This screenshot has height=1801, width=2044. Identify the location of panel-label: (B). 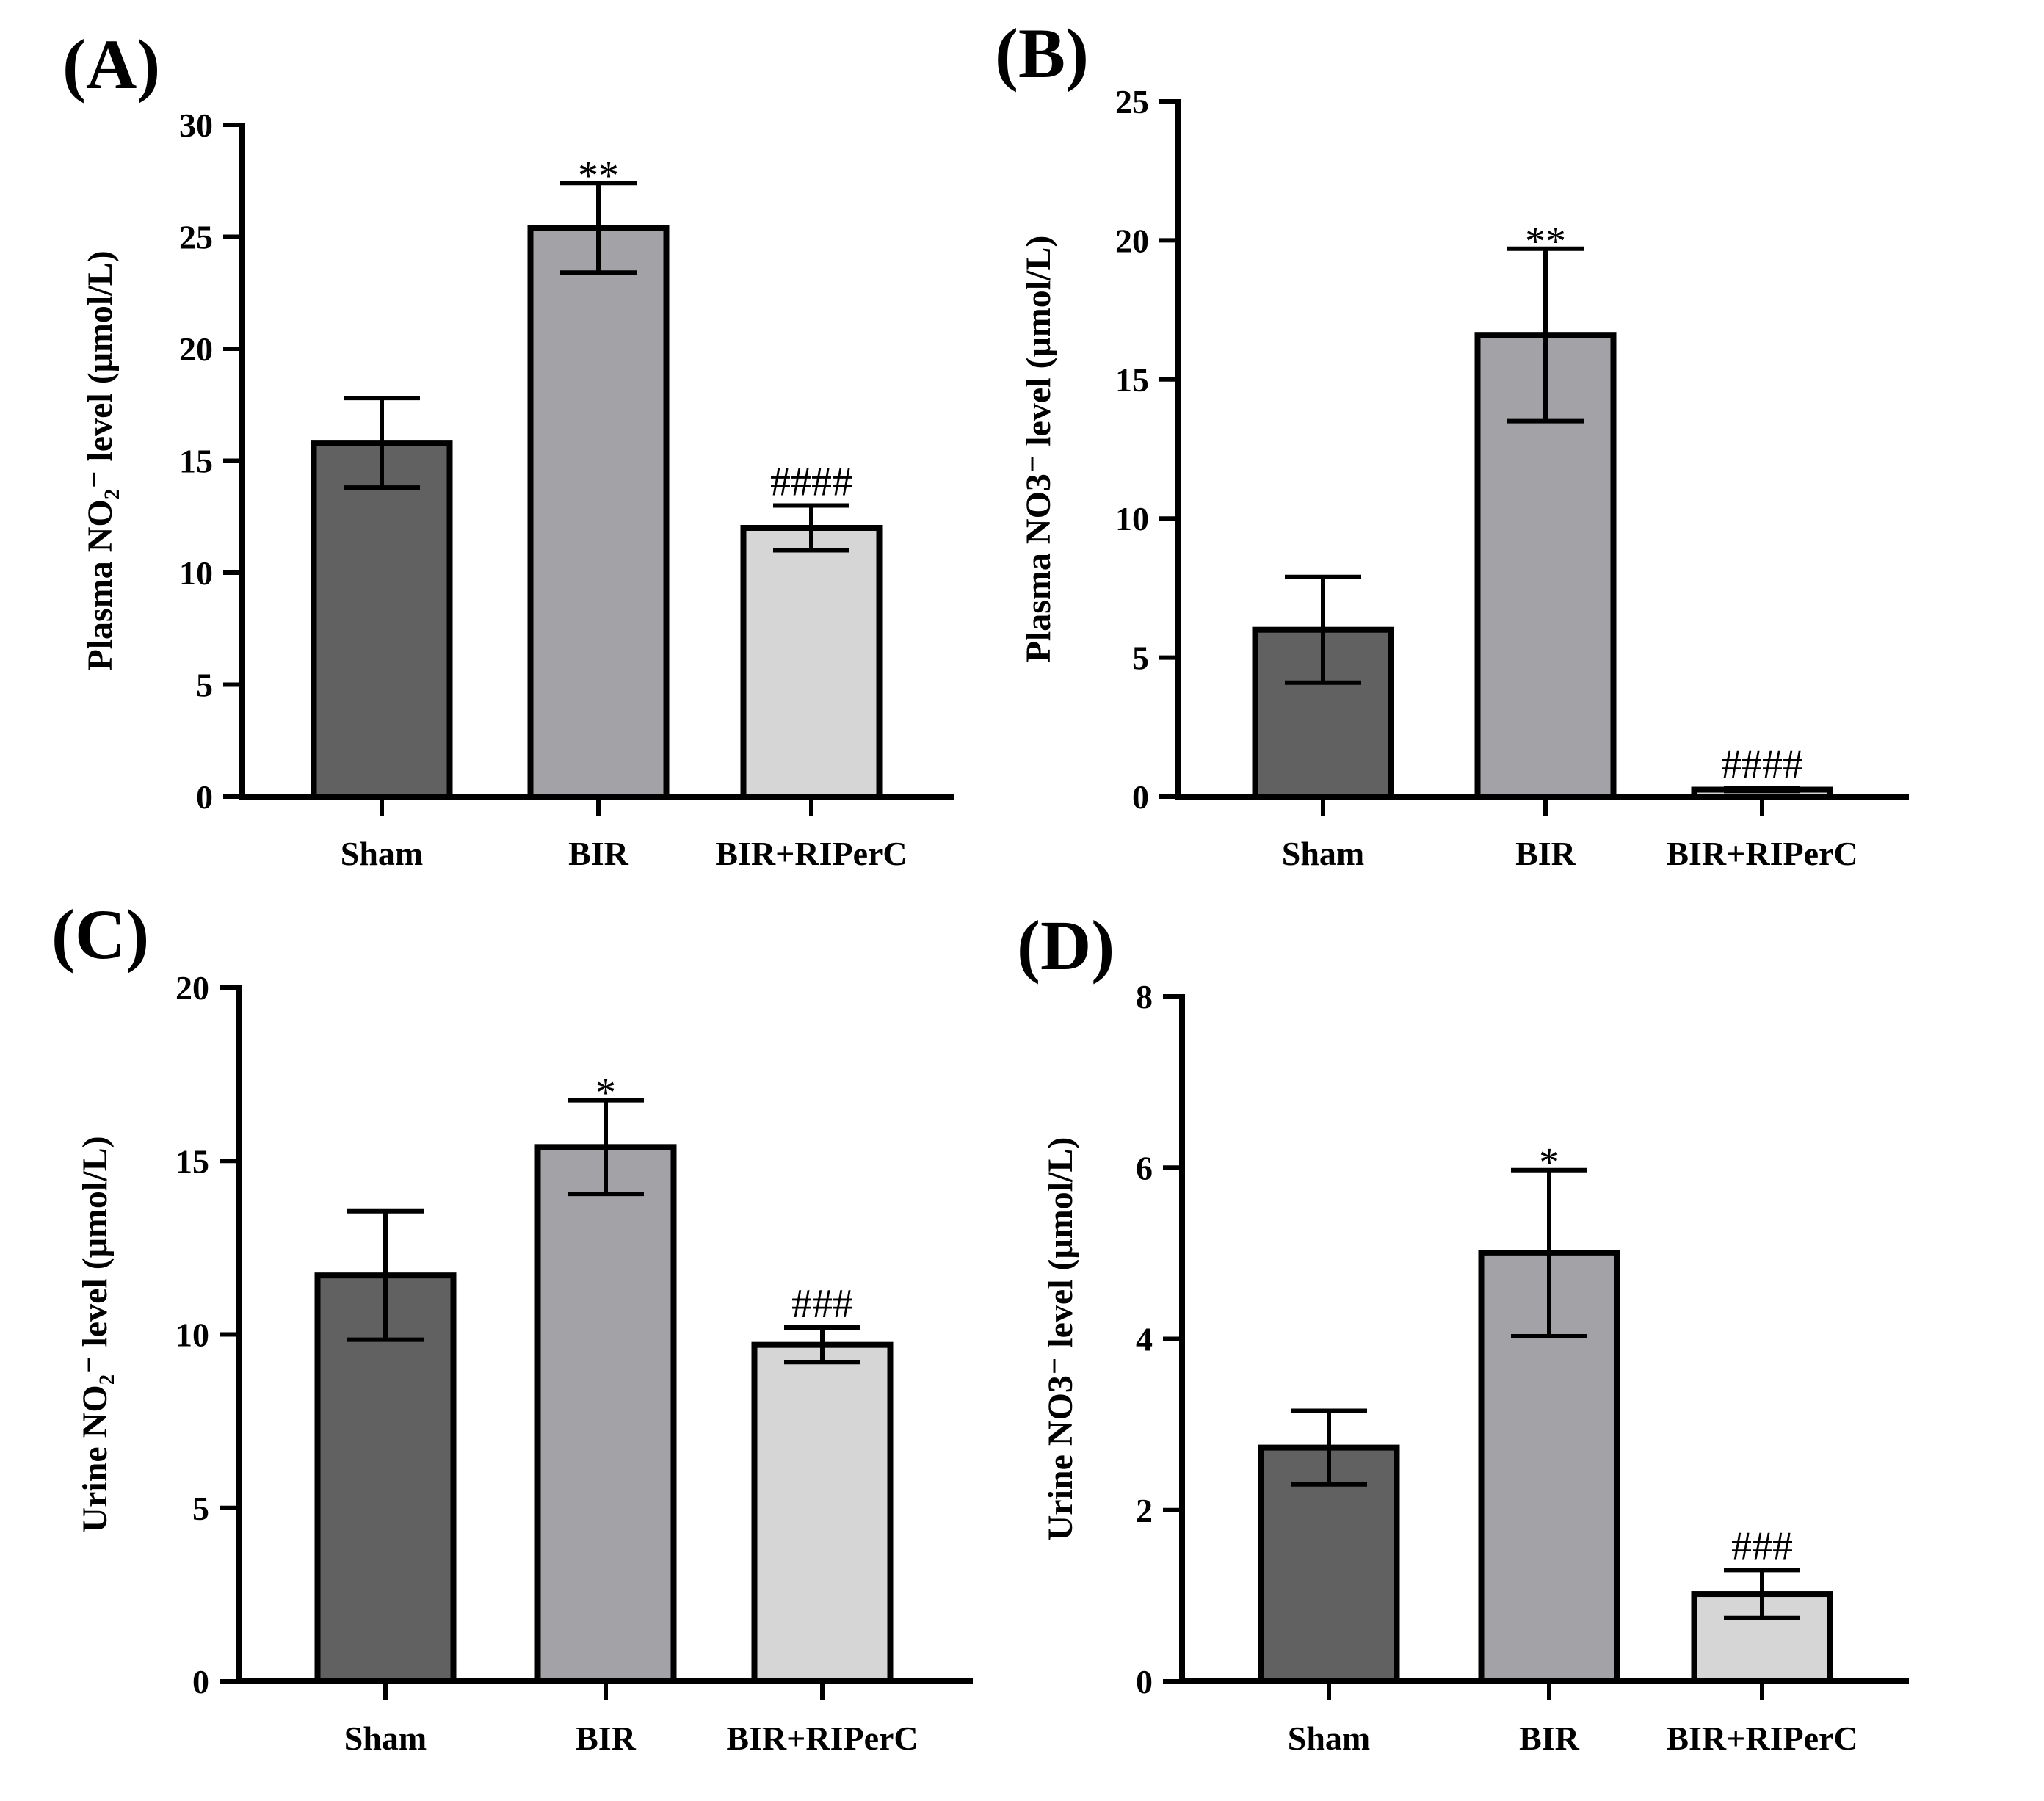
(1042, 53).